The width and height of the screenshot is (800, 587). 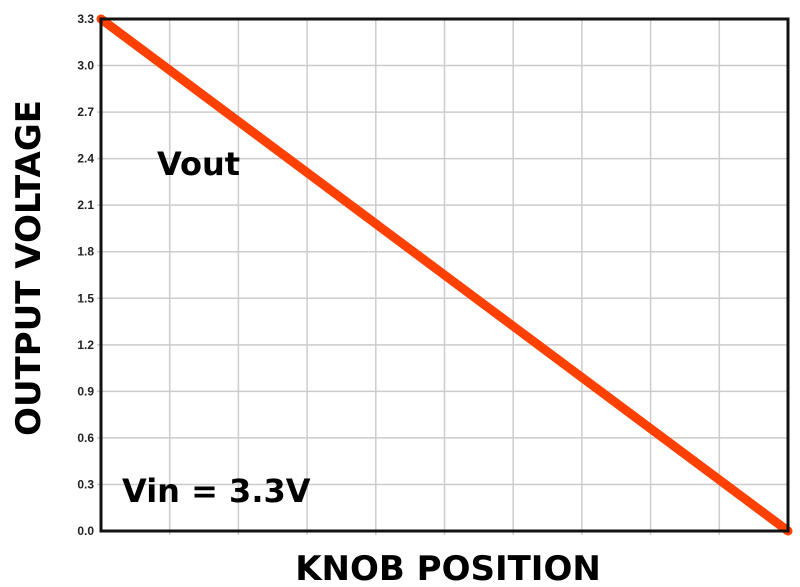 What do you see at coordinates (85, 484) in the screenshot?
I see `y-tick-label: 0.3` at bounding box center [85, 484].